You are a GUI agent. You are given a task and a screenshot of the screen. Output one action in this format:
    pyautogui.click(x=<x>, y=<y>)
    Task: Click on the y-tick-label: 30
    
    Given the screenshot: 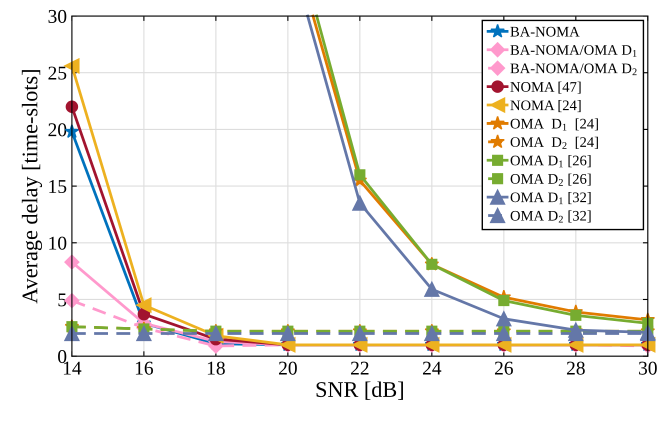 What is the action you would take?
    pyautogui.click(x=57, y=16)
    